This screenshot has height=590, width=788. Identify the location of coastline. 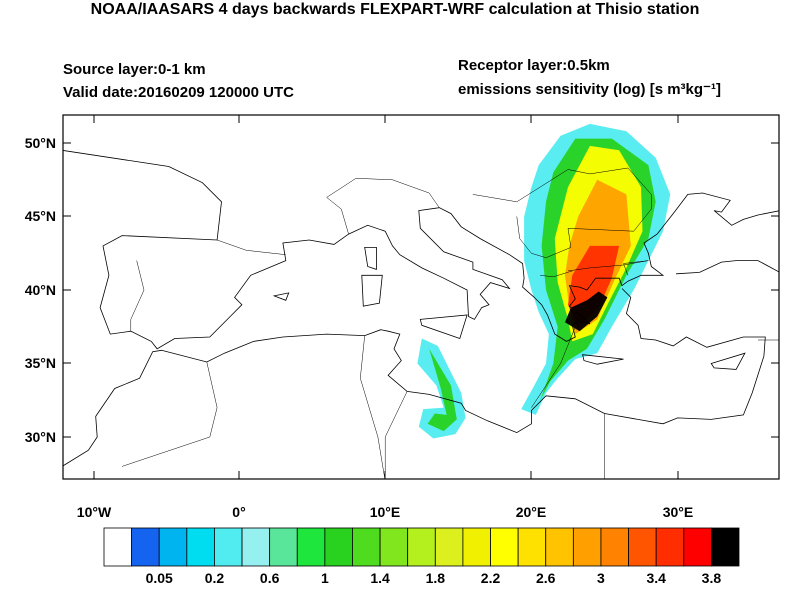
(727, 267).